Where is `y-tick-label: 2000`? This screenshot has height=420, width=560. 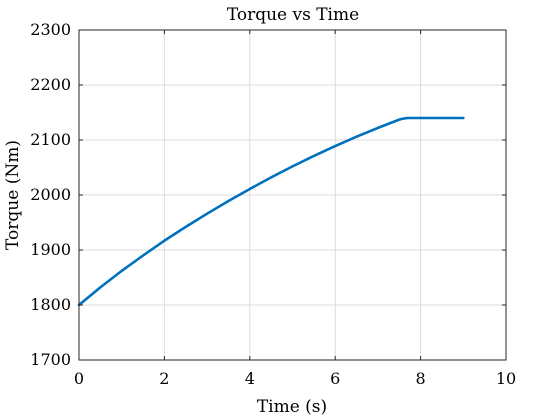
y-tick-label: 2000 is located at coordinates (50, 194).